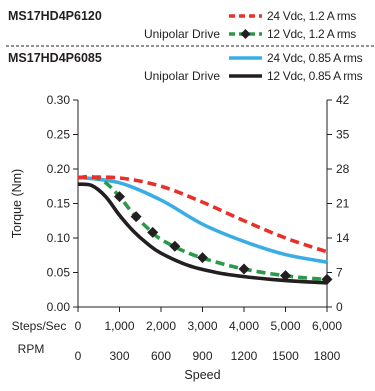  Describe the element at coordinates (59, 204) in the screenshot. I see `y-tick-label: 0.15` at that location.